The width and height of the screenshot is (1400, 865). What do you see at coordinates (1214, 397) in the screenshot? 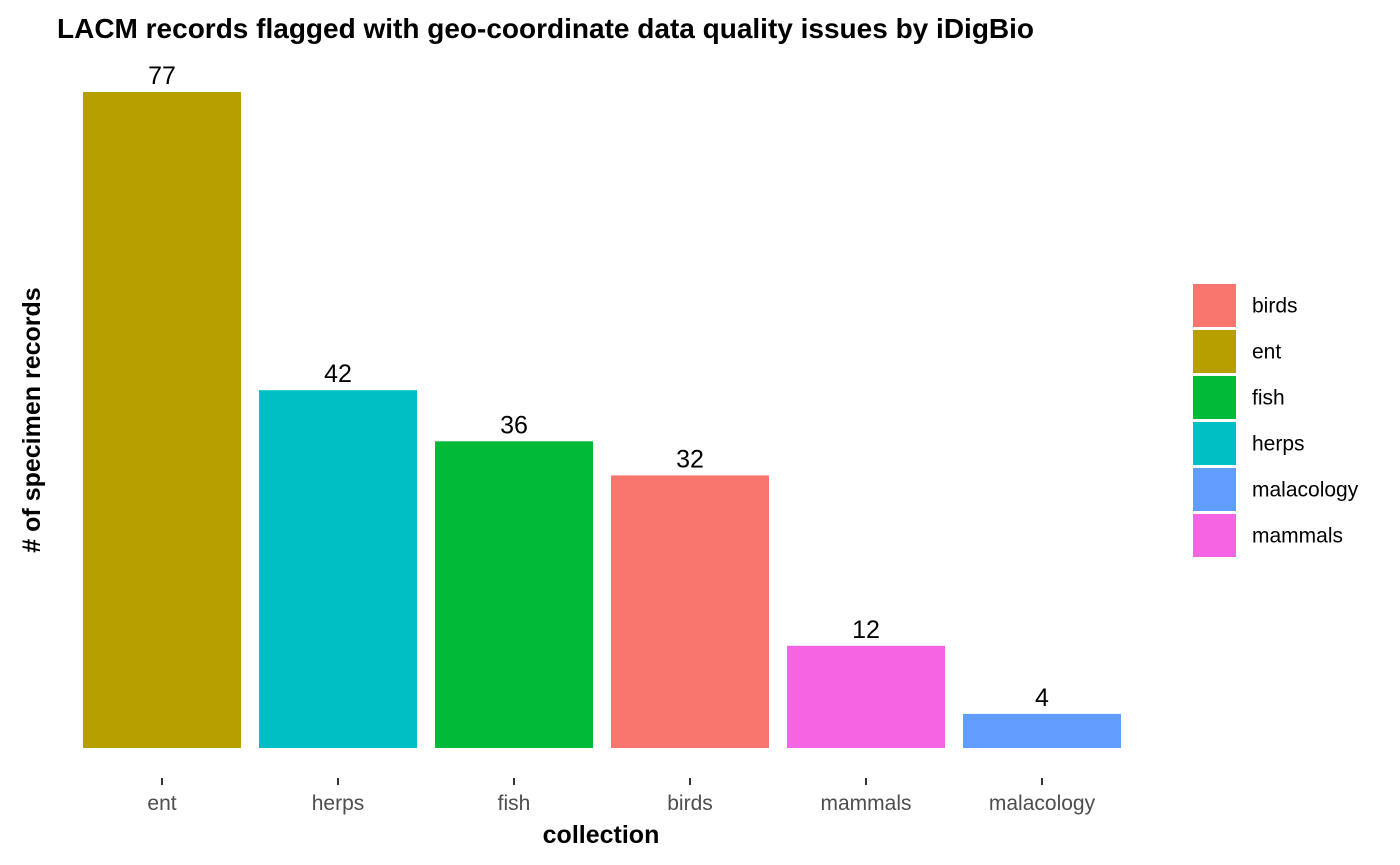
I see `legend-key-fish` at bounding box center [1214, 397].